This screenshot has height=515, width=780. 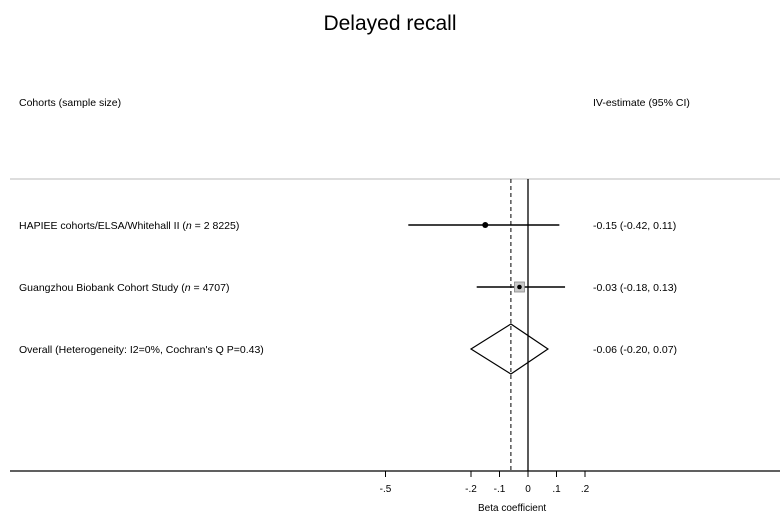 I want to click on row-label-prefix: Guangzhou Biobank Cohort Study (, so click(x=102, y=288).